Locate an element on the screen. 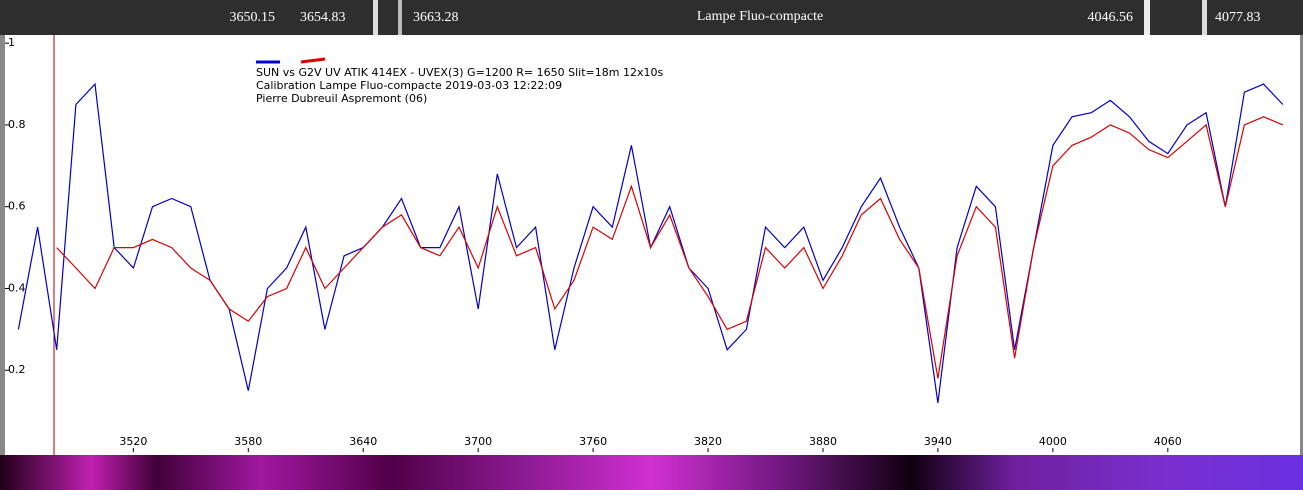 This screenshot has height=490, width=1303. lamp-label: 3650.15 is located at coordinates (253, 17).